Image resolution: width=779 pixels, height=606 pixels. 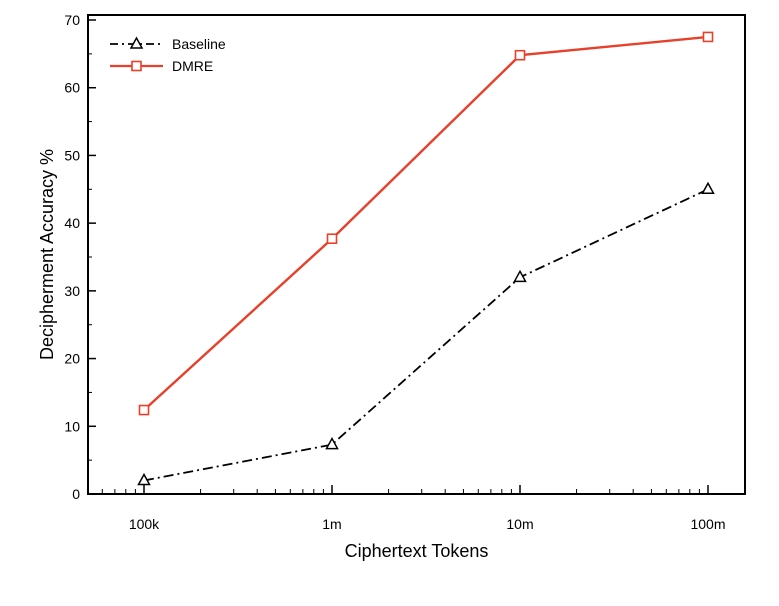 What do you see at coordinates (76, 494) in the screenshot?
I see `y-tick-label: 0` at bounding box center [76, 494].